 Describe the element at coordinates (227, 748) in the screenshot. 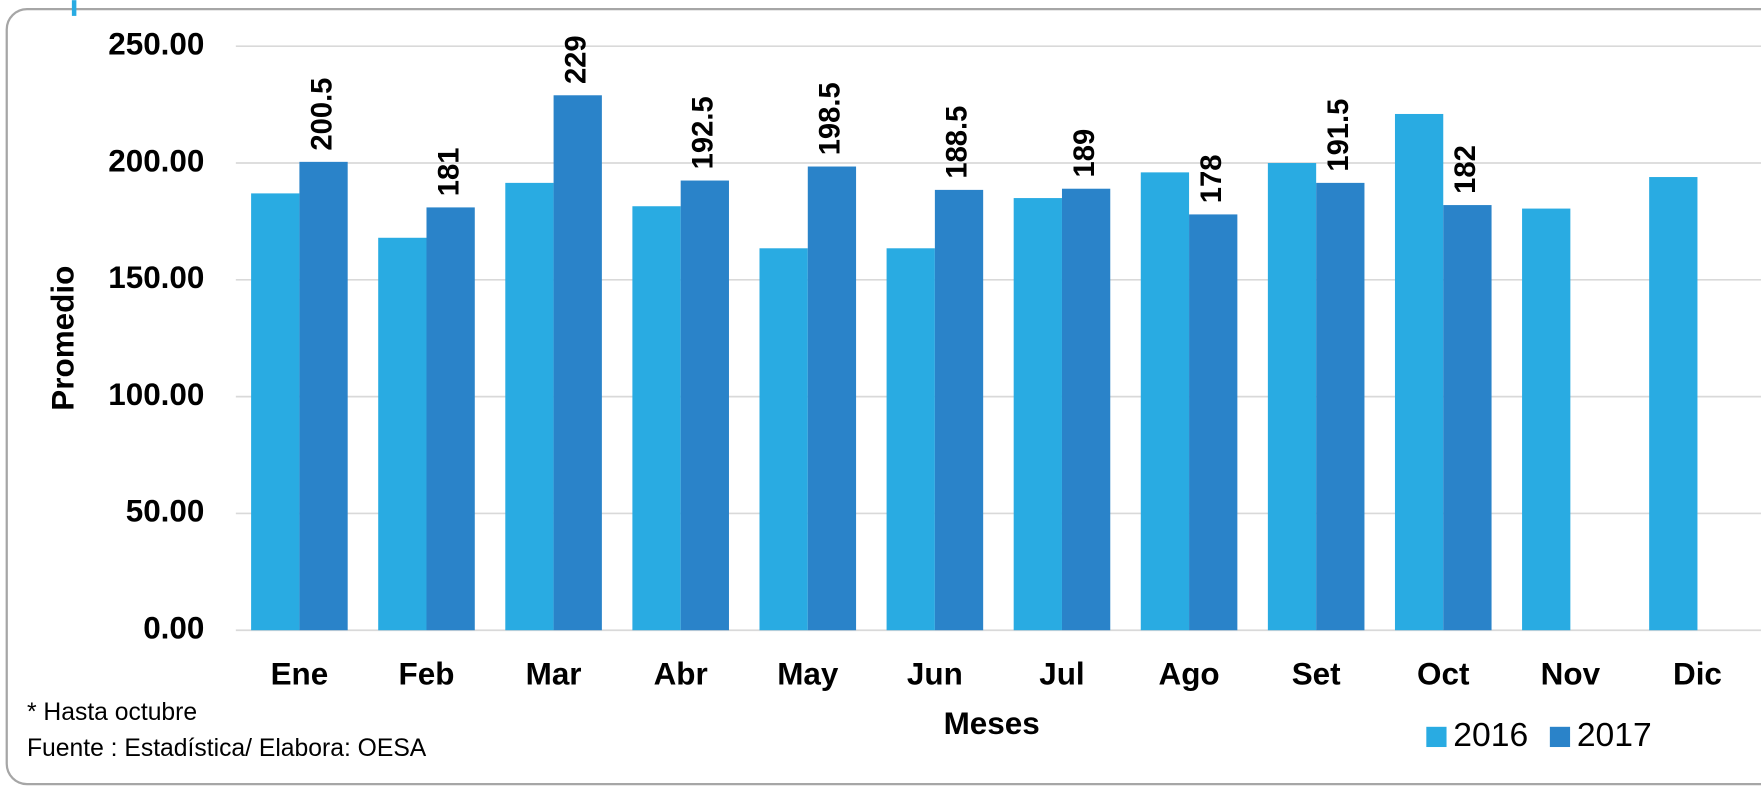

I see `note: Fuente : Estadística/ Elabora: OESA` at that location.